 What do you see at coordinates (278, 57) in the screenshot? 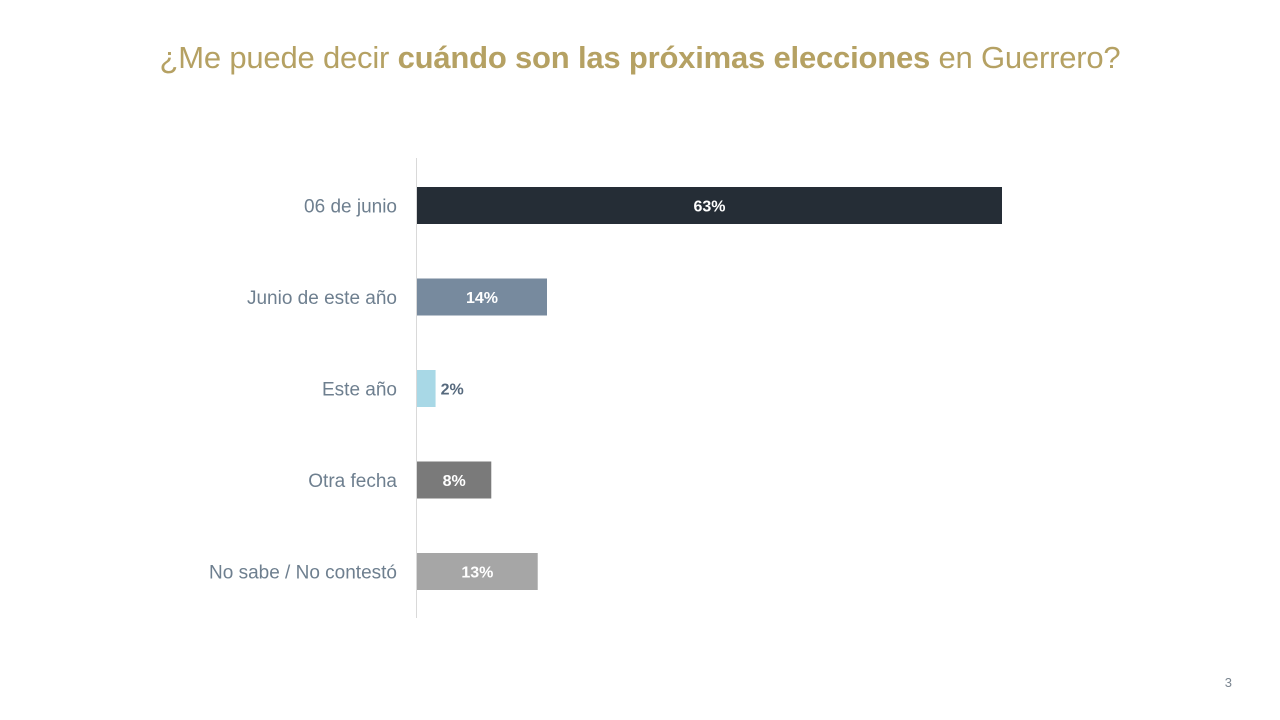
I see `title-part-regular: ¿Me puede decir` at bounding box center [278, 57].